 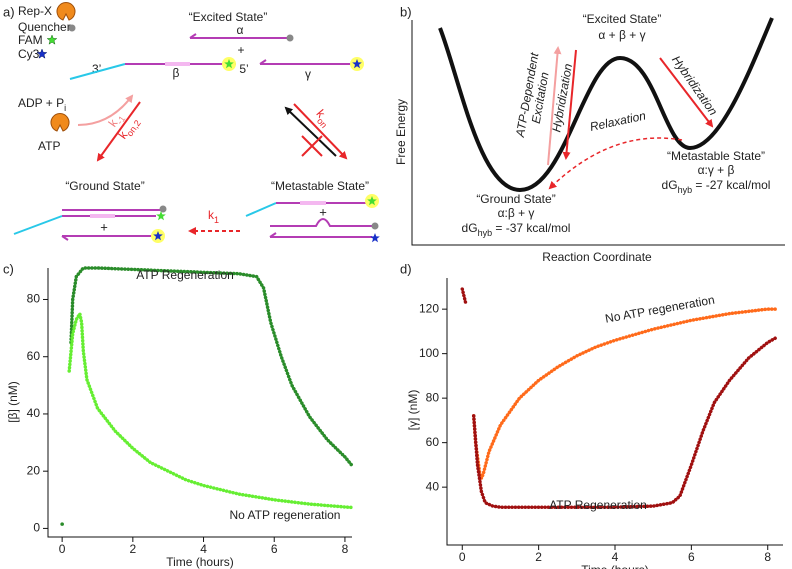 I want to click on legend-label: Quencher, so click(x=44, y=27).